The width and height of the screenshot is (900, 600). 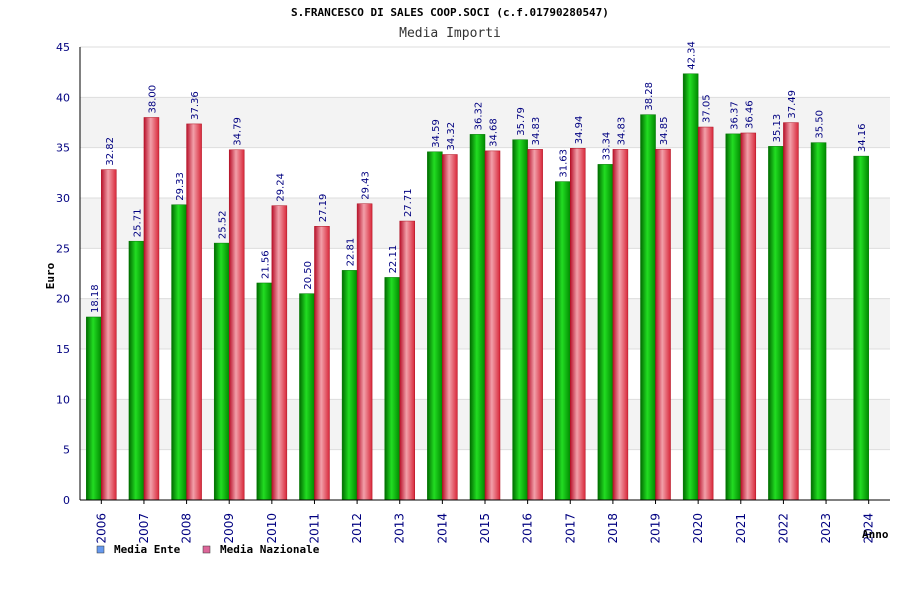 I want to click on bar-value-label: 27.19, so click(x=323, y=208).